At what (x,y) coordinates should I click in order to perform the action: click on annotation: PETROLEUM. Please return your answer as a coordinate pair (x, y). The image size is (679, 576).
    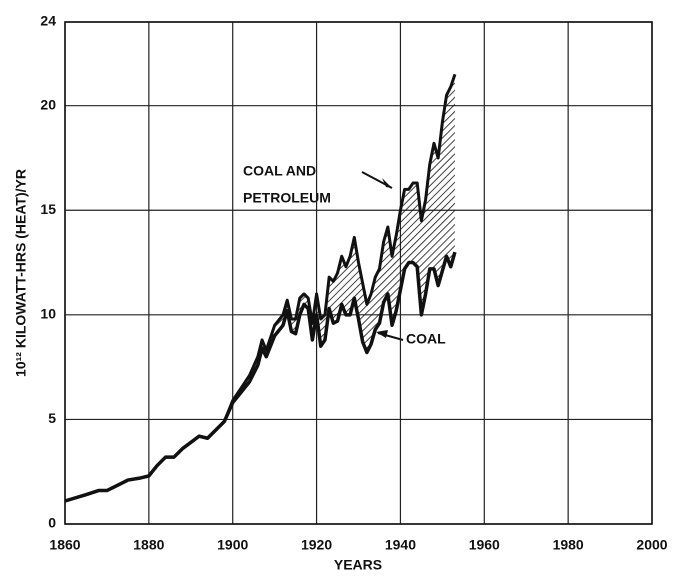
    Looking at the image, I should click on (287, 198).